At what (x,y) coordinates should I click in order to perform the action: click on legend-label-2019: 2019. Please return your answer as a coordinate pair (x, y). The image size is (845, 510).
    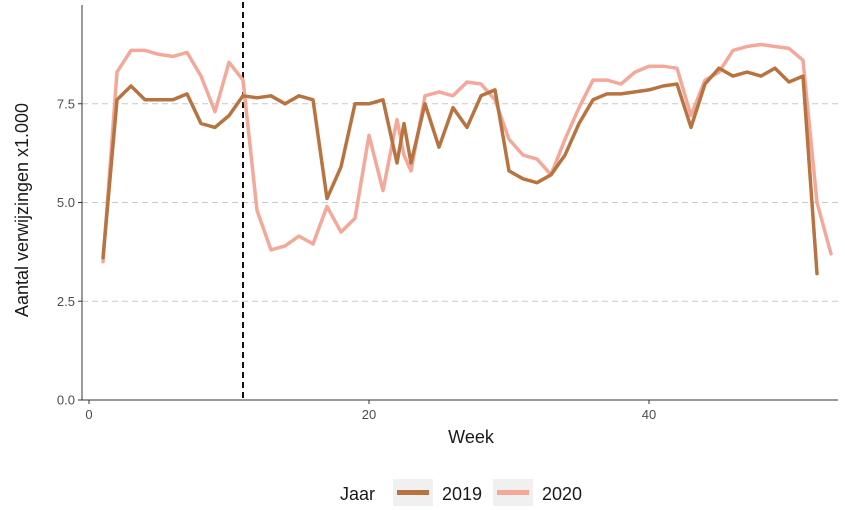
    Looking at the image, I should click on (462, 494).